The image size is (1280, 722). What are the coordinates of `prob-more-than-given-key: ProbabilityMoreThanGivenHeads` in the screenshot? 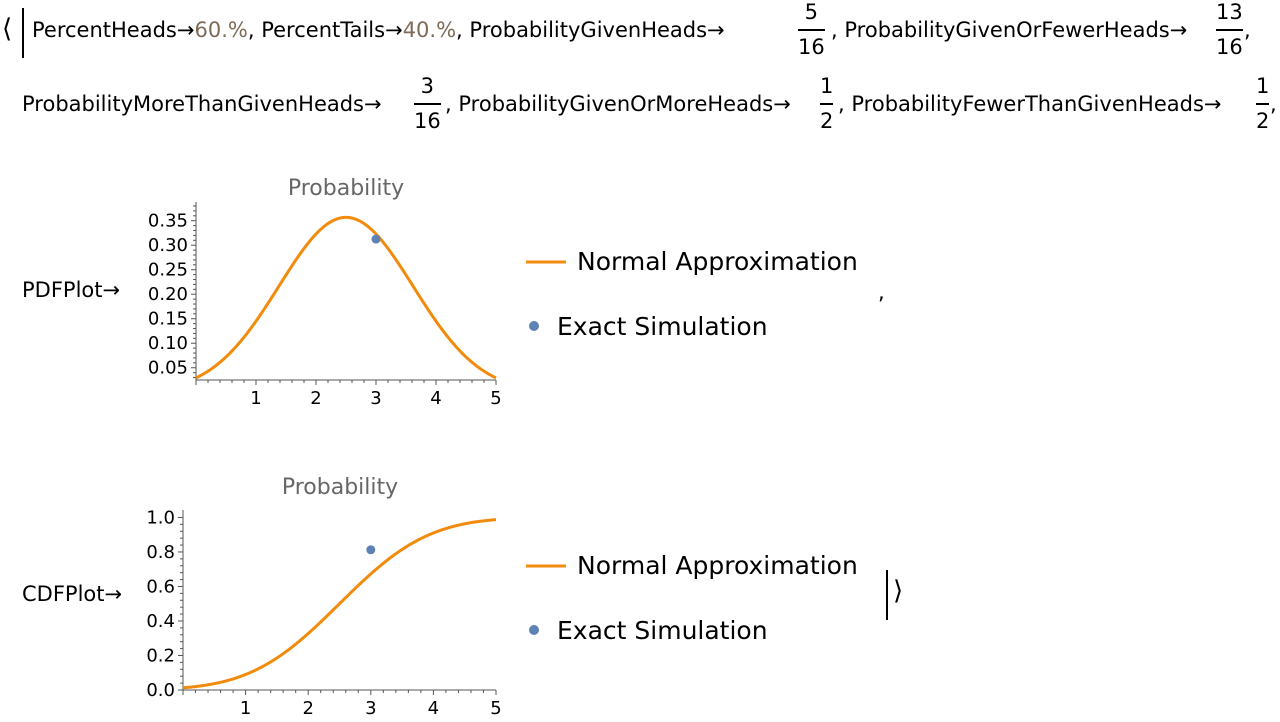 It's located at (193, 104).